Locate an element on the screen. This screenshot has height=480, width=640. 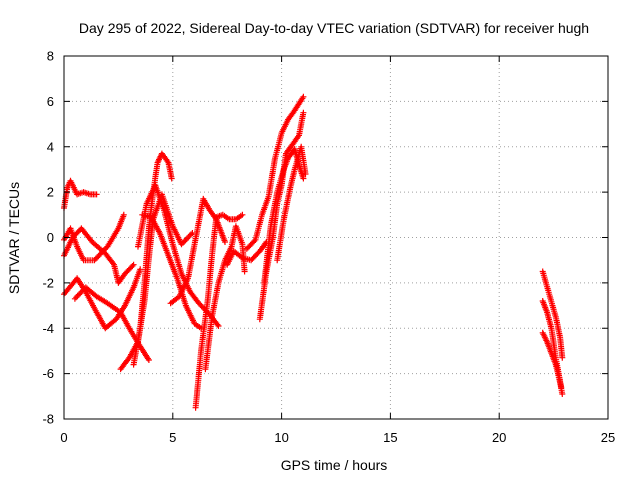
x-tick-label: 10 is located at coordinates (281, 437).